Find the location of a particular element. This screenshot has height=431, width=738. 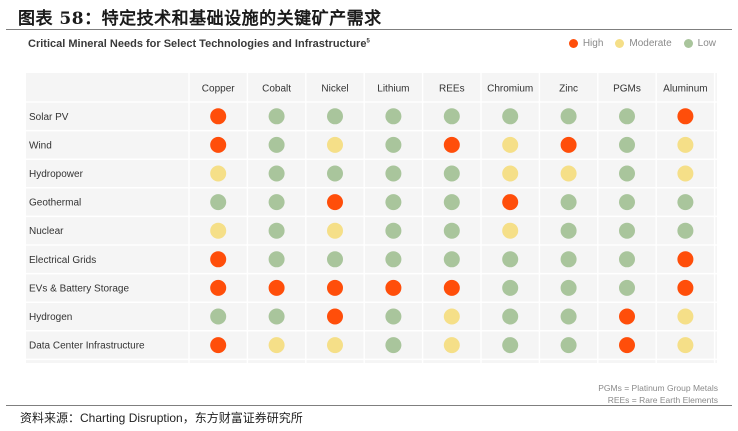

legend-label-low: Low is located at coordinates (706, 43).